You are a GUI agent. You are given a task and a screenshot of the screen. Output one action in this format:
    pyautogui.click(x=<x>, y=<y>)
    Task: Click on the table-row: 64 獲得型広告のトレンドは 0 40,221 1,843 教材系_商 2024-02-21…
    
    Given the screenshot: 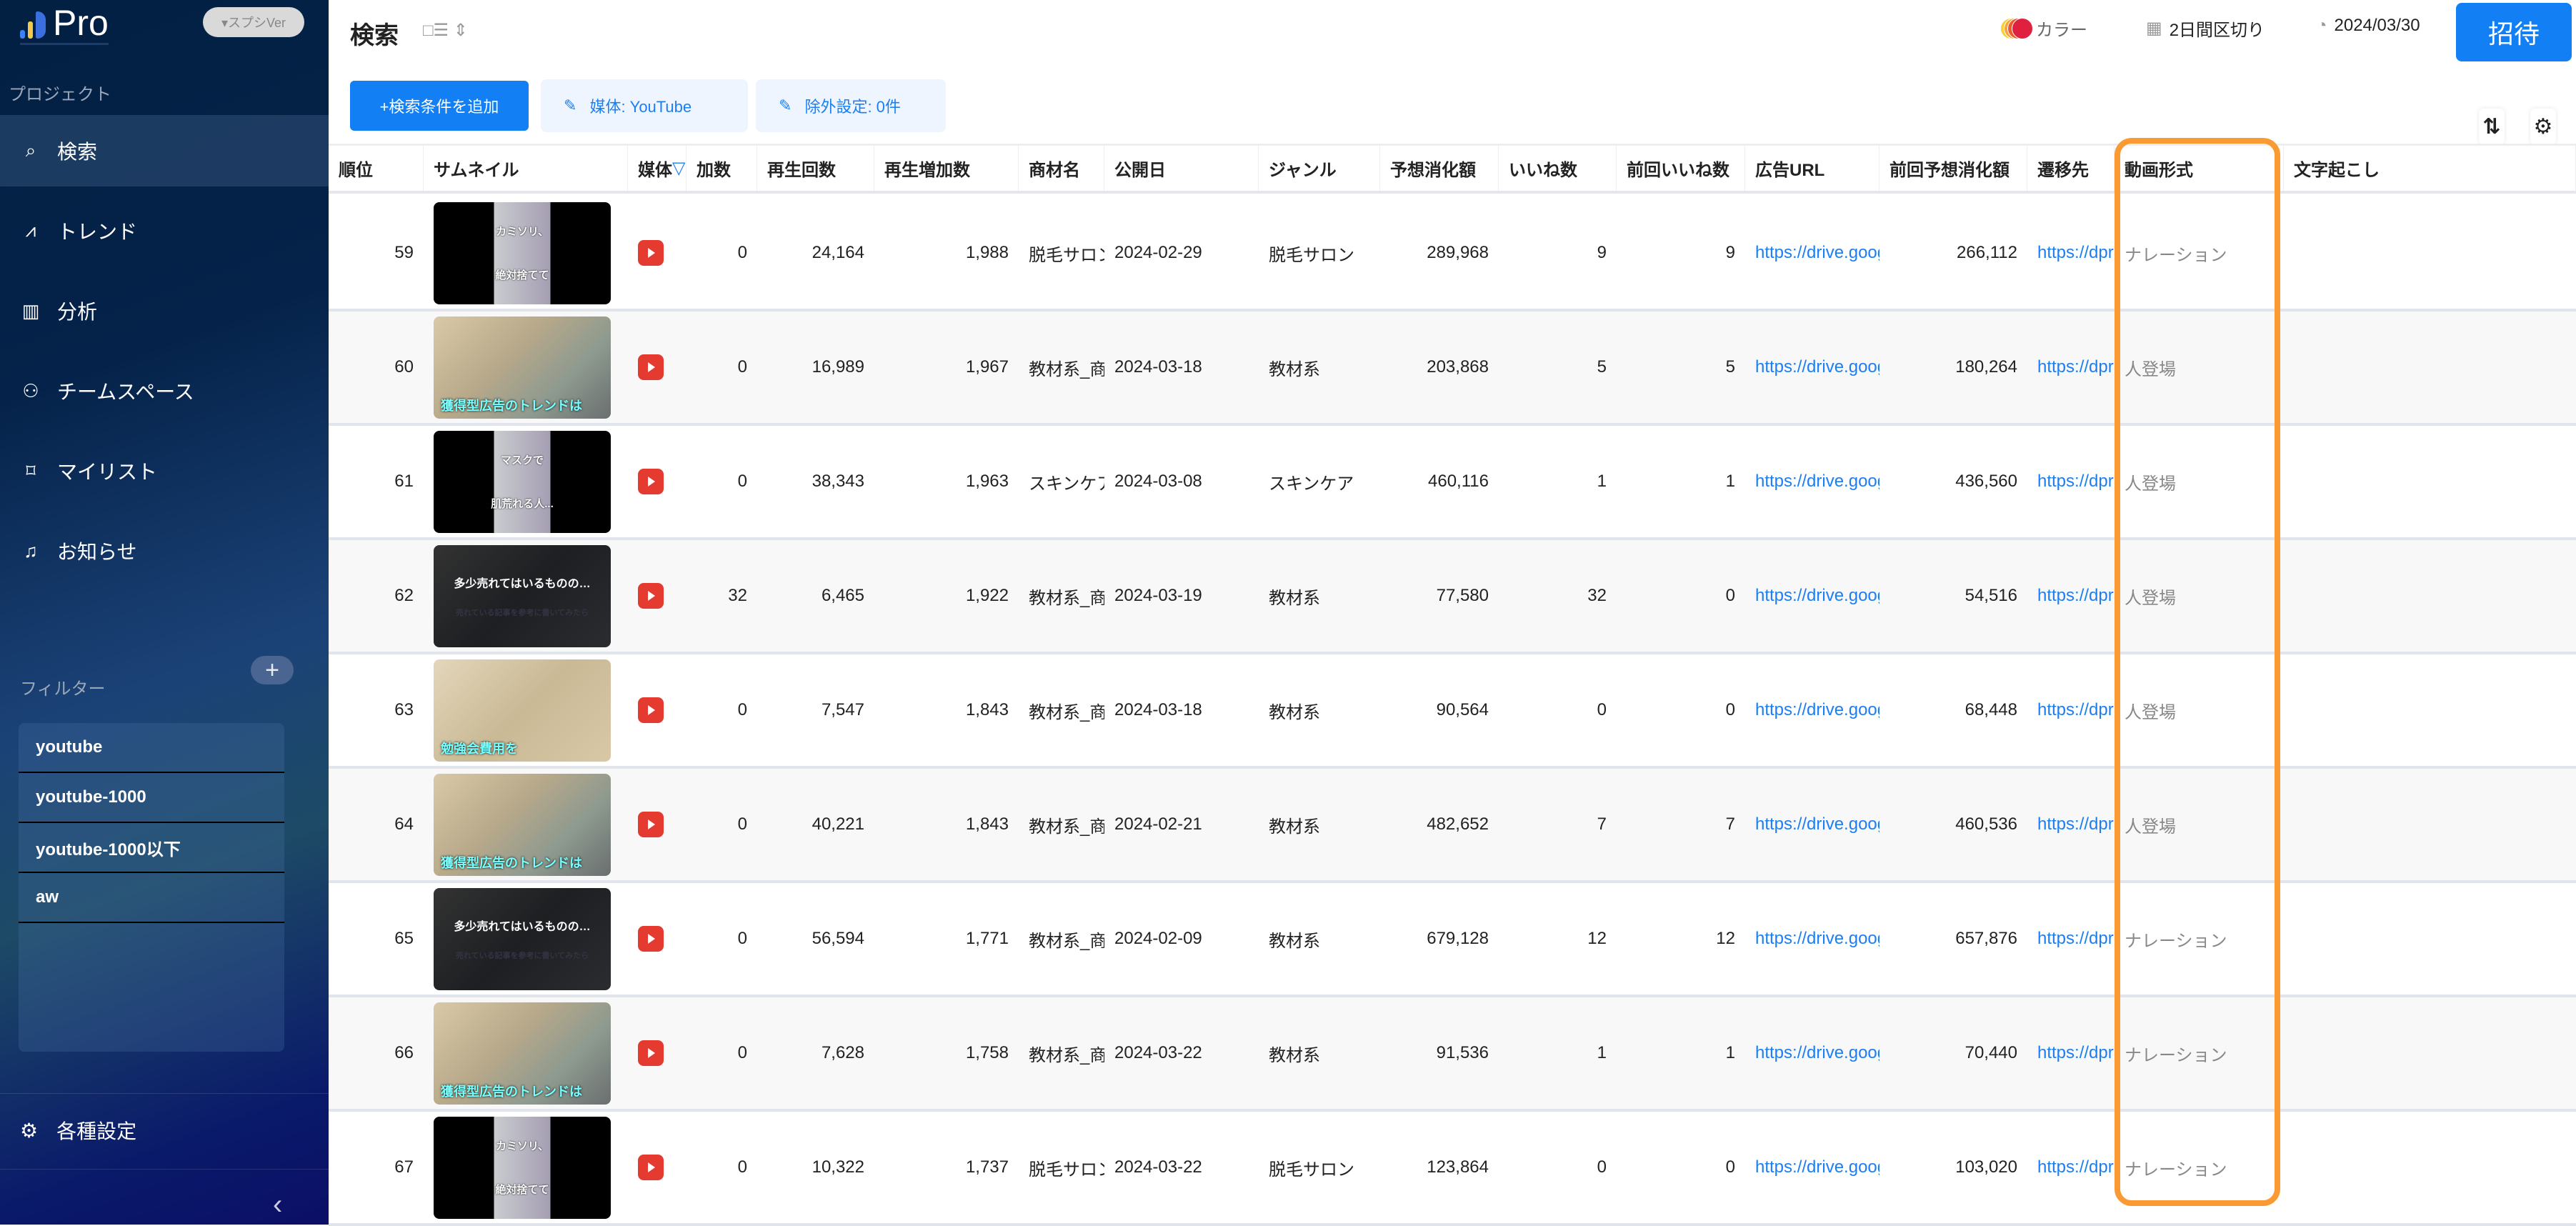 What is the action you would take?
    pyautogui.click(x=1453, y=826)
    